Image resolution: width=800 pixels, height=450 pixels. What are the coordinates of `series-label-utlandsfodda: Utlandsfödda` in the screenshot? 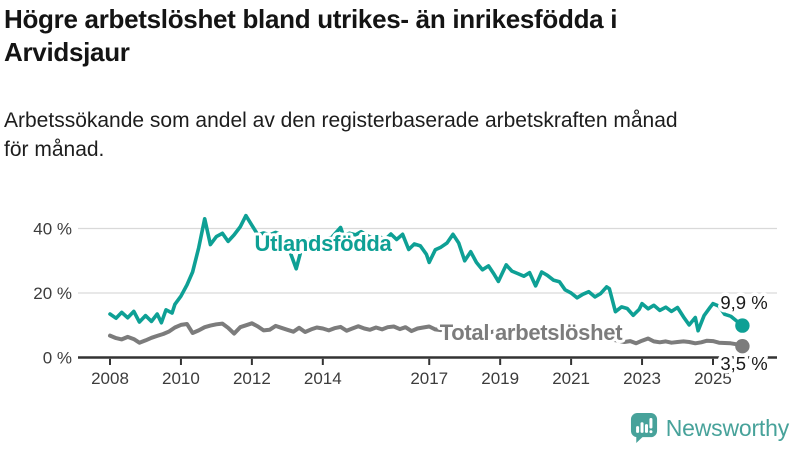 It's located at (324, 243).